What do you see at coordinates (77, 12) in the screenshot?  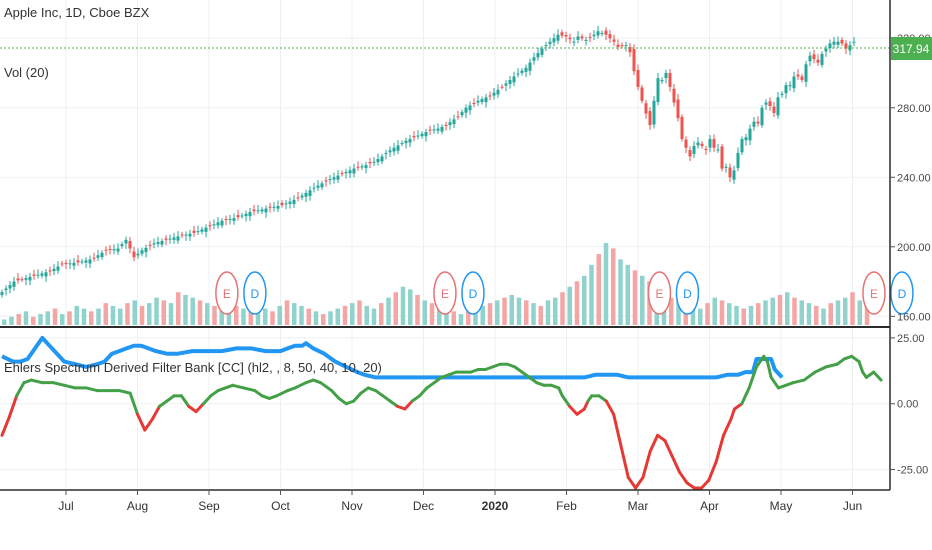 I see `symbol-title: Apple Inc, 1D, Cboe BZX` at bounding box center [77, 12].